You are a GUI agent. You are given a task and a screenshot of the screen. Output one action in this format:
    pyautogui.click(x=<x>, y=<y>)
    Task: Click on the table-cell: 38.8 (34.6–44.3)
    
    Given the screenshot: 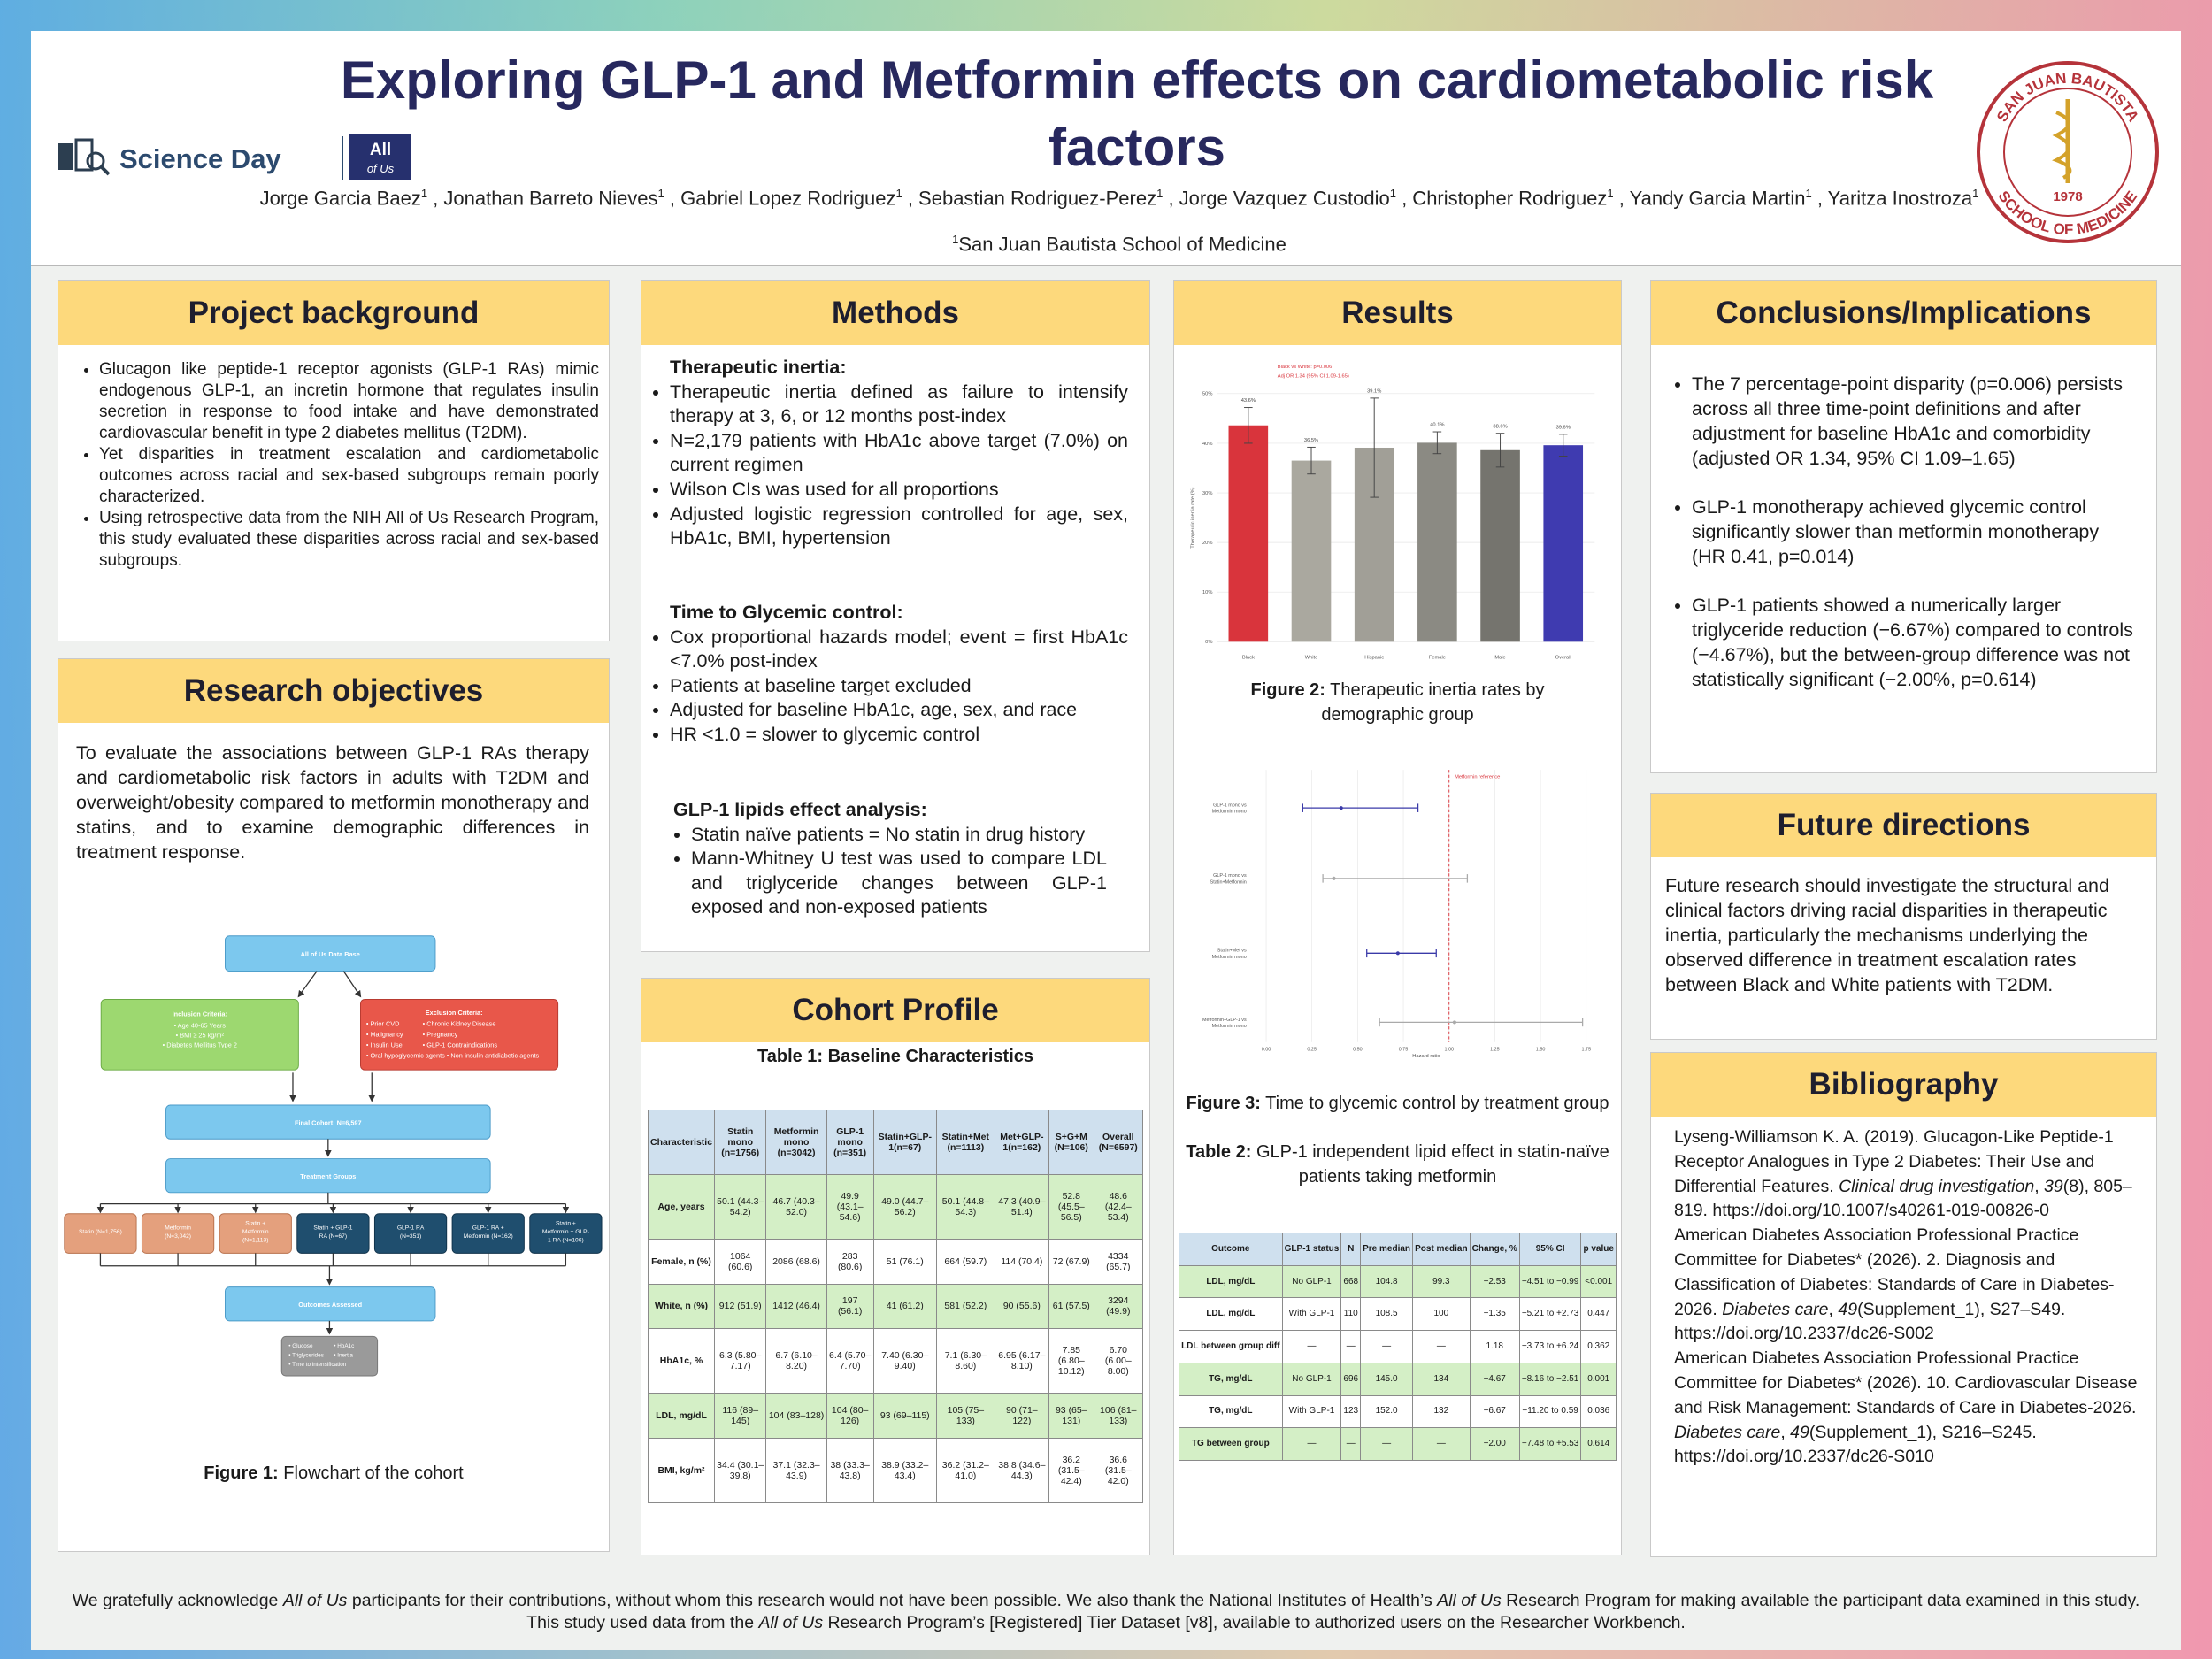 What is the action you would take?
    pyautogui.click(x=1022, y=1471)
    